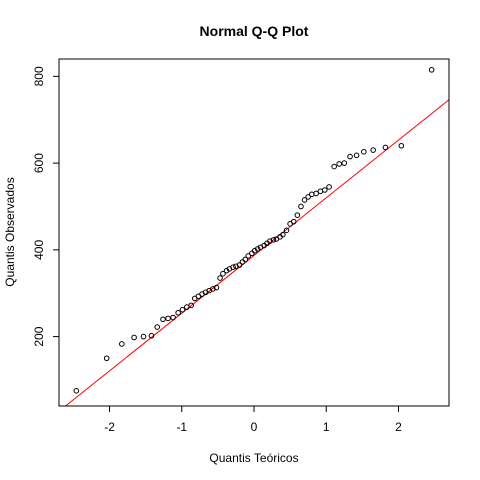 Image resolution: width=480 pixels, height=480 pixels. I want to click on x-tick-label: 1, so click(326, 427).